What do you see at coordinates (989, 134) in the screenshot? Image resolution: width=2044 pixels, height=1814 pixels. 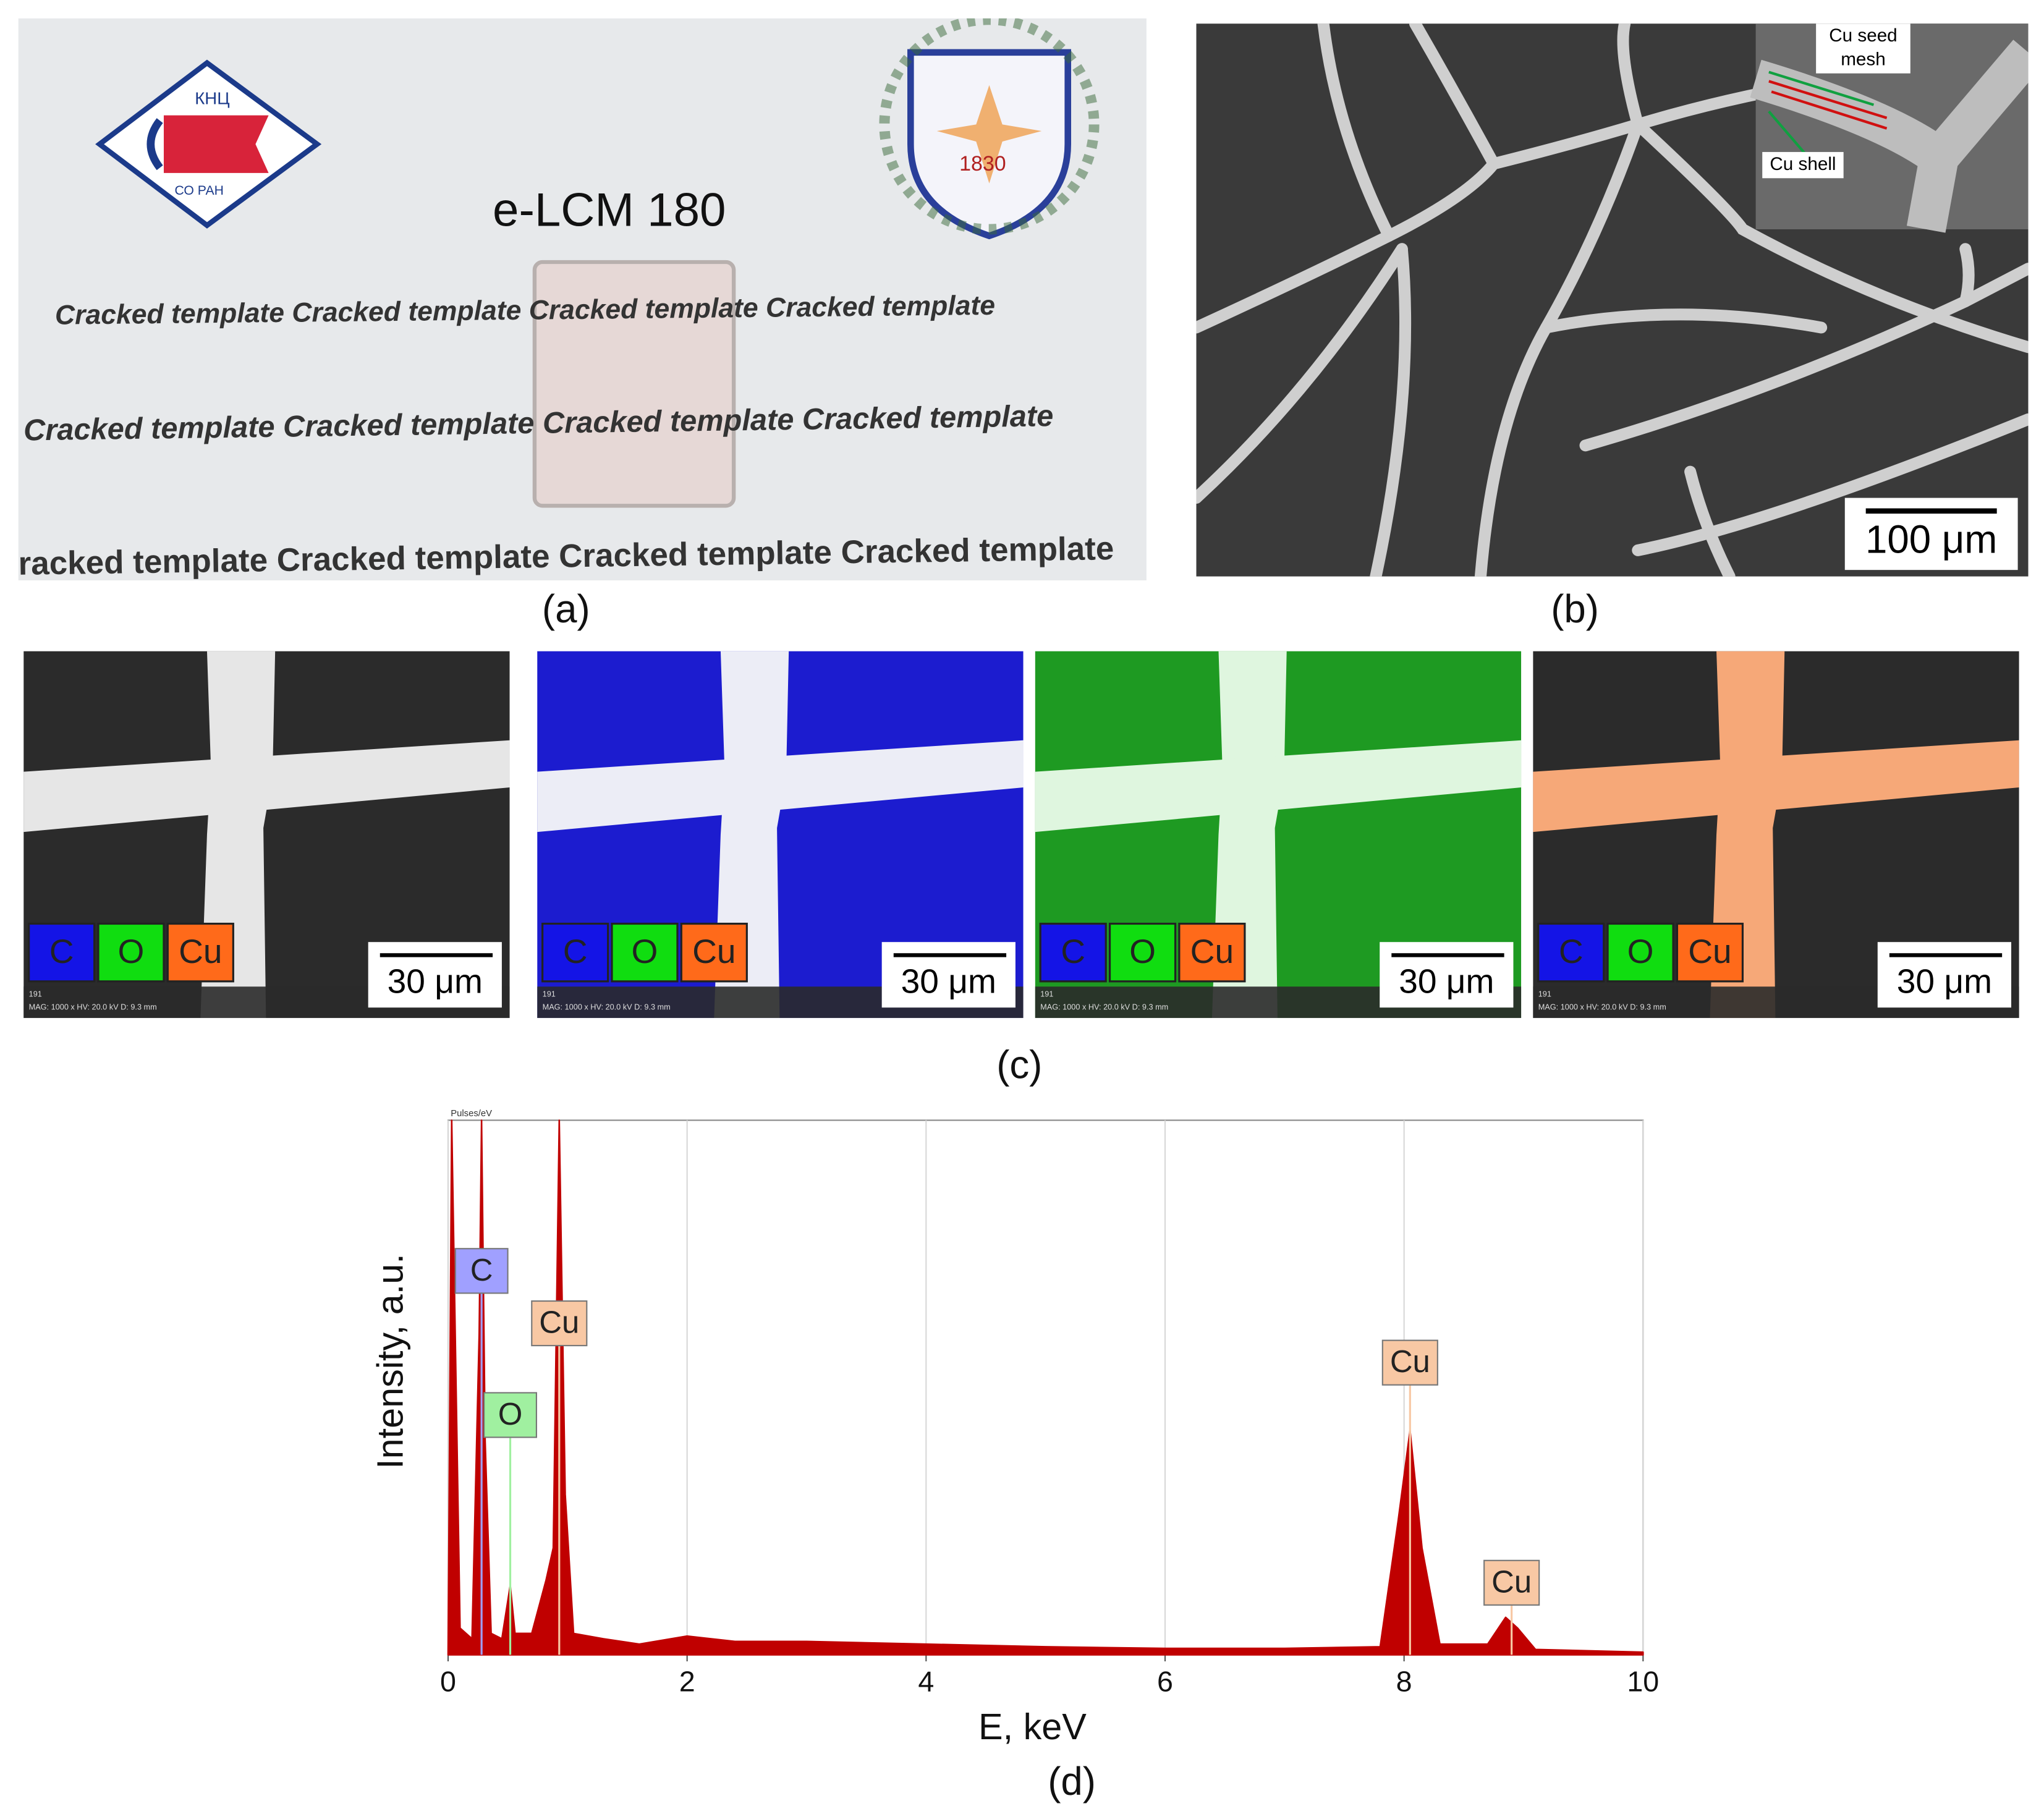 I see `logo-right-star` at bounding box center [989, 134].